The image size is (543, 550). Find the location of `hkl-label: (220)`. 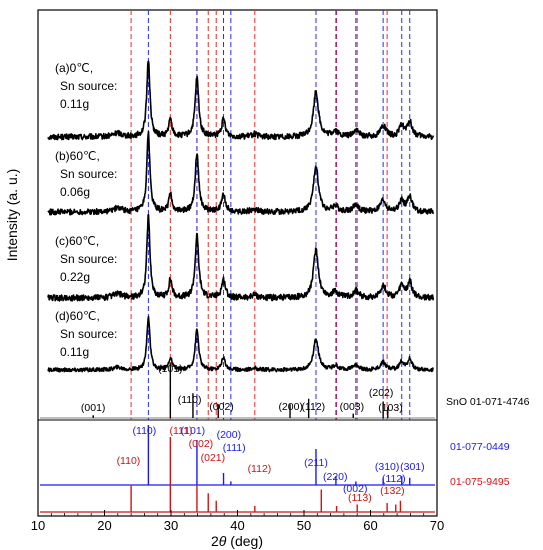

hkl-label: (220) is located at coordinates (335, 477).